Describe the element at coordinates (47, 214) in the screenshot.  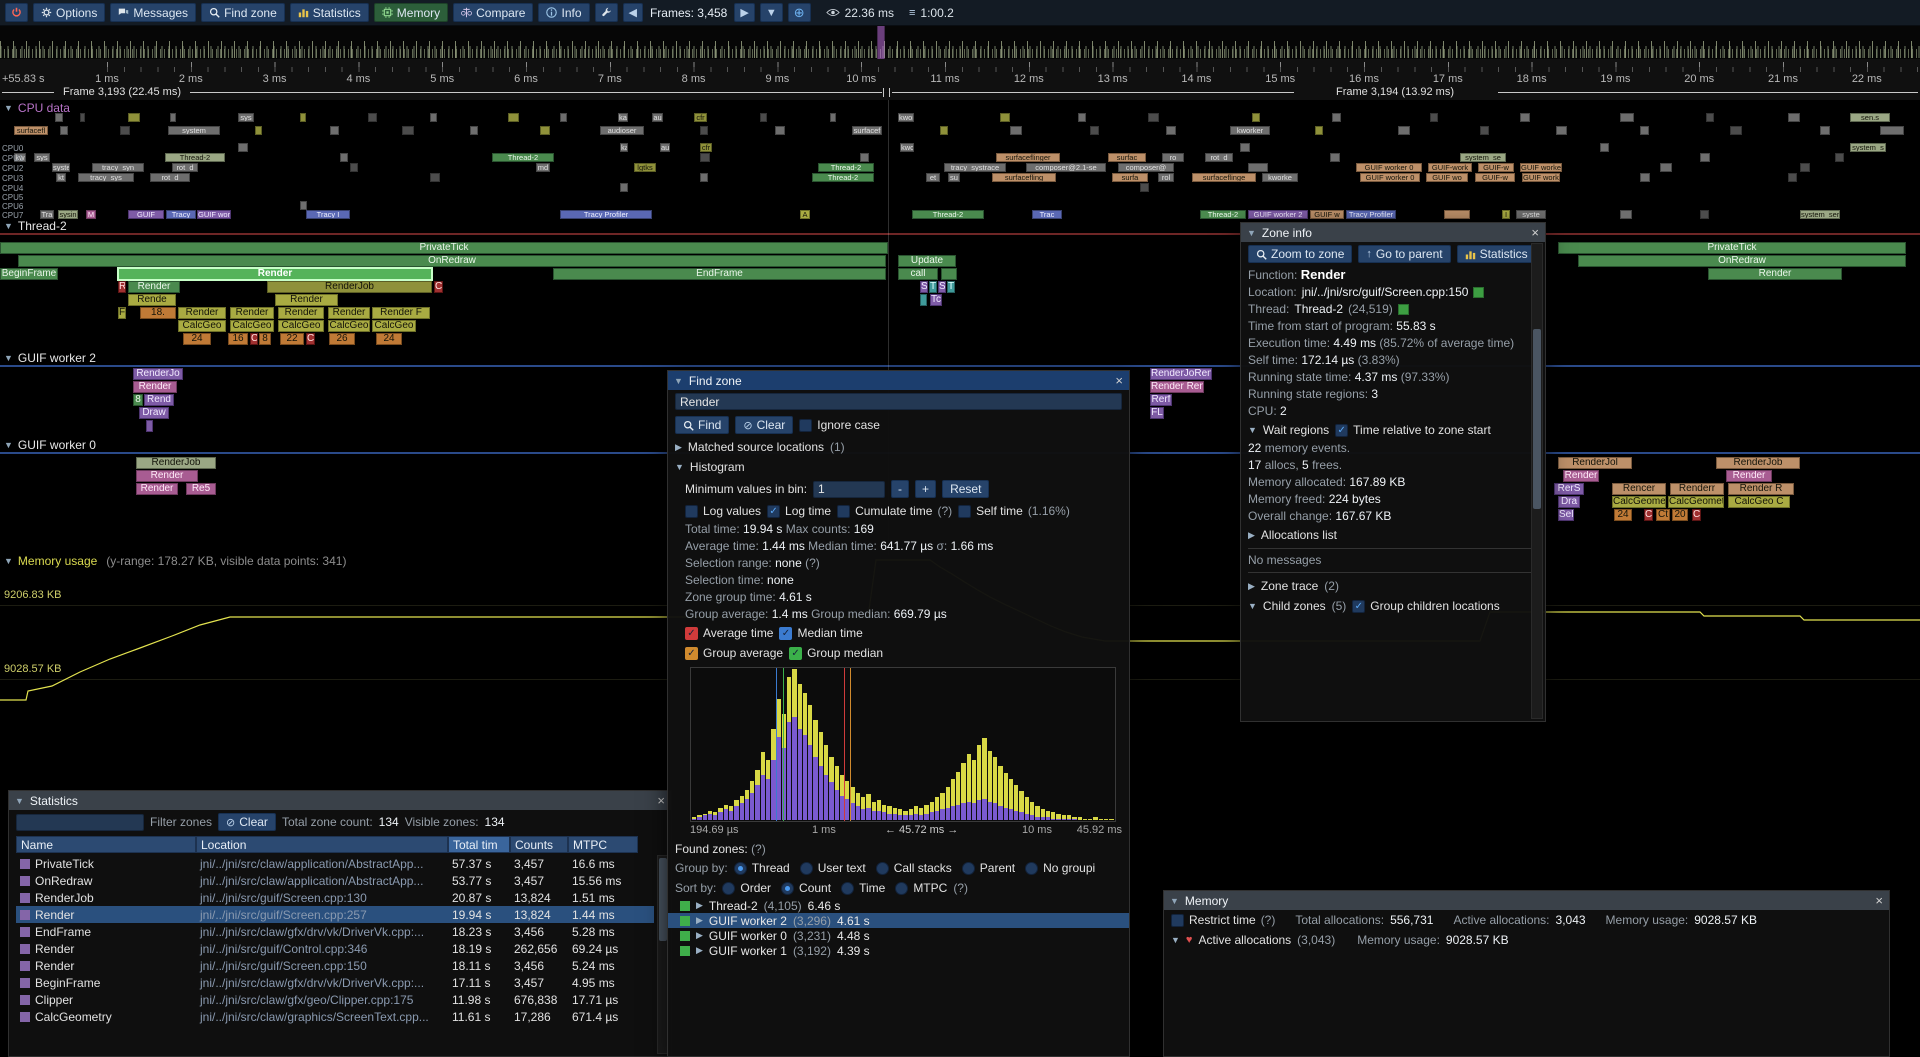
I see `cpu-zone: Tra` at that location.